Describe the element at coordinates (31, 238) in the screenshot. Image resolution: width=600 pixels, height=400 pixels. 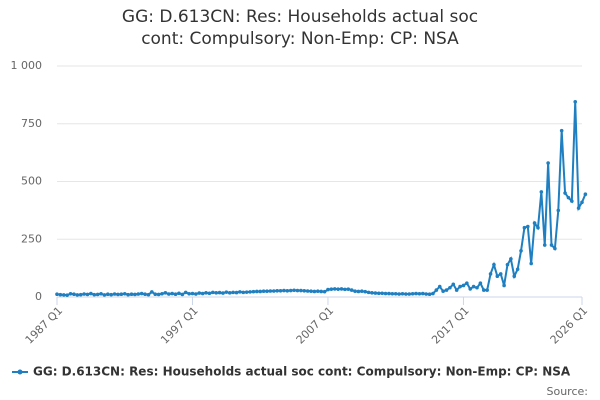
I see `y-tick-label: 250` at that location.